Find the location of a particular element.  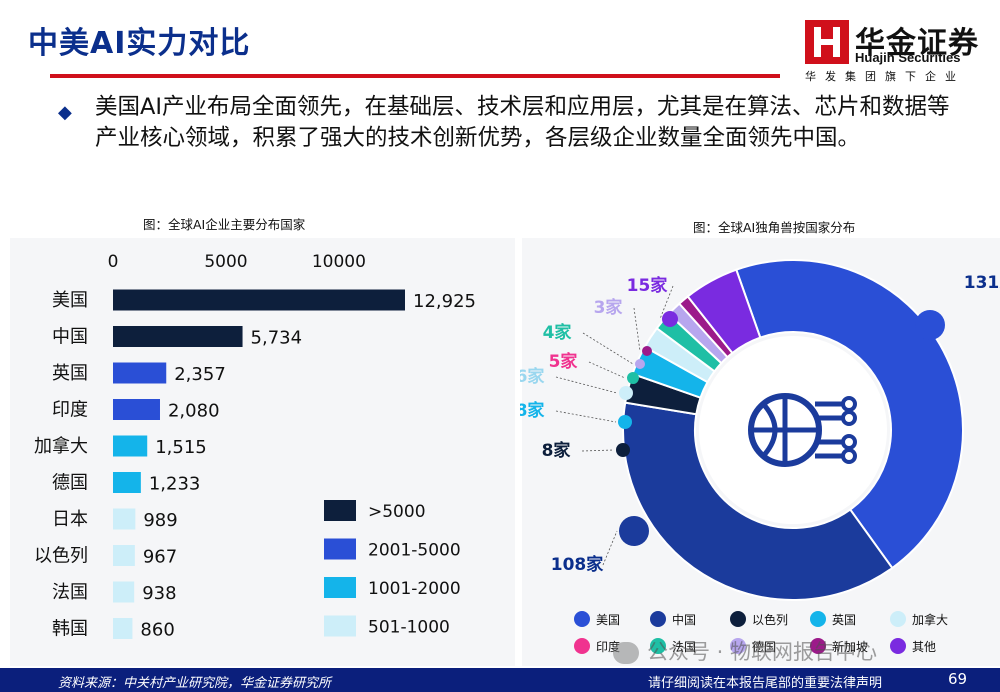

bar-chart-title: 图：全球AI企业主要分布国家 is located at coordinates (224, 224).